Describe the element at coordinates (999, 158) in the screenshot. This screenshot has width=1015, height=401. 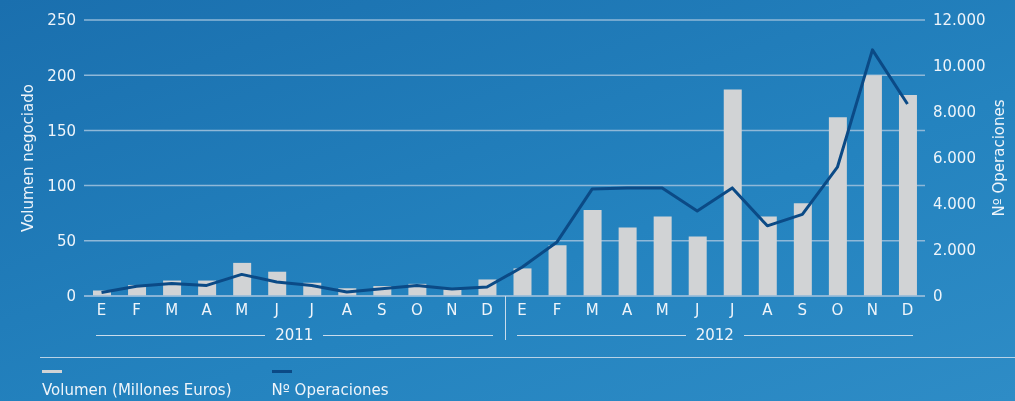
I see `y2-axis-title: Nº Operaciones` at that location.